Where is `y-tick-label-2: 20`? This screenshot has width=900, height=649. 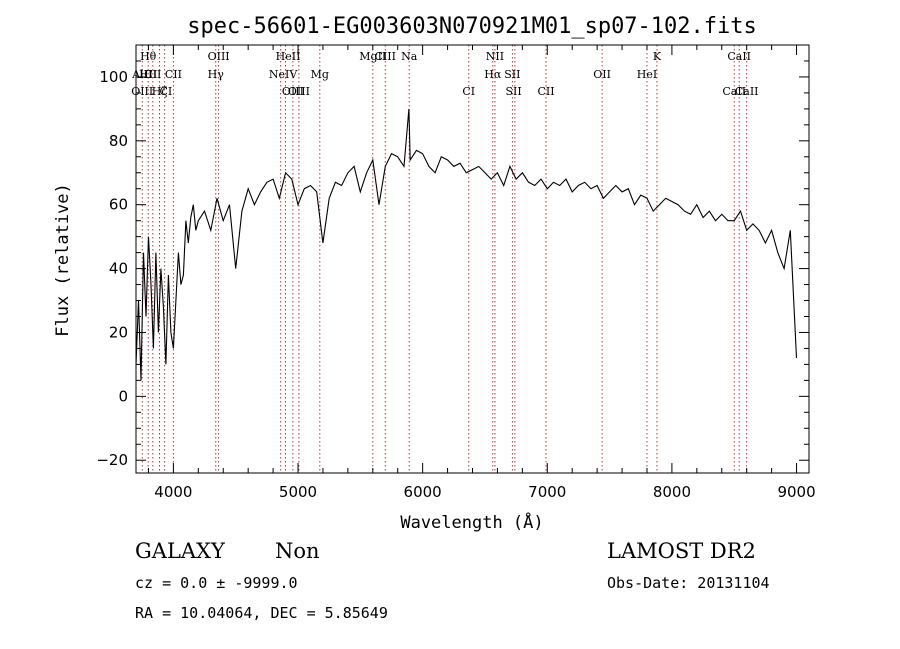 y-tick-label-2: 20 is located at coordinates (118, 332).